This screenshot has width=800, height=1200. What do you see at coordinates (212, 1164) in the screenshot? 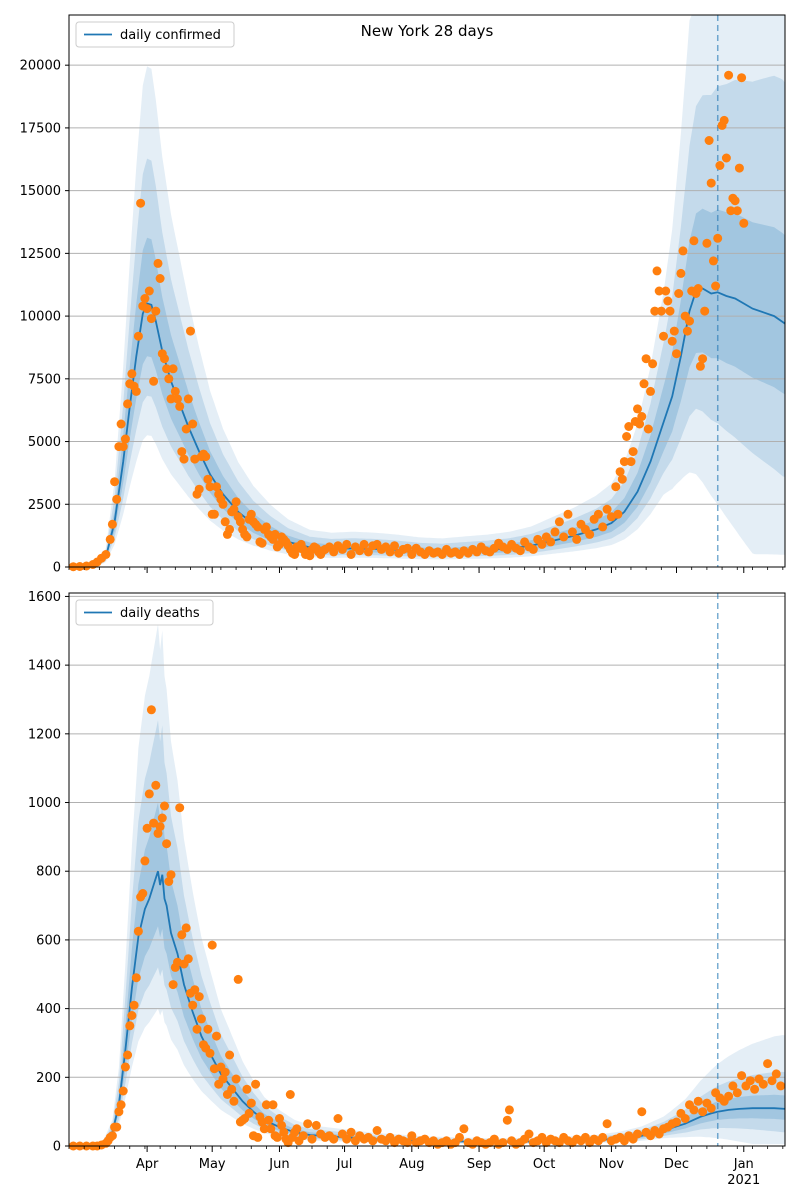
I see `x-tick-label: May` at bounding box center [212, 1164].